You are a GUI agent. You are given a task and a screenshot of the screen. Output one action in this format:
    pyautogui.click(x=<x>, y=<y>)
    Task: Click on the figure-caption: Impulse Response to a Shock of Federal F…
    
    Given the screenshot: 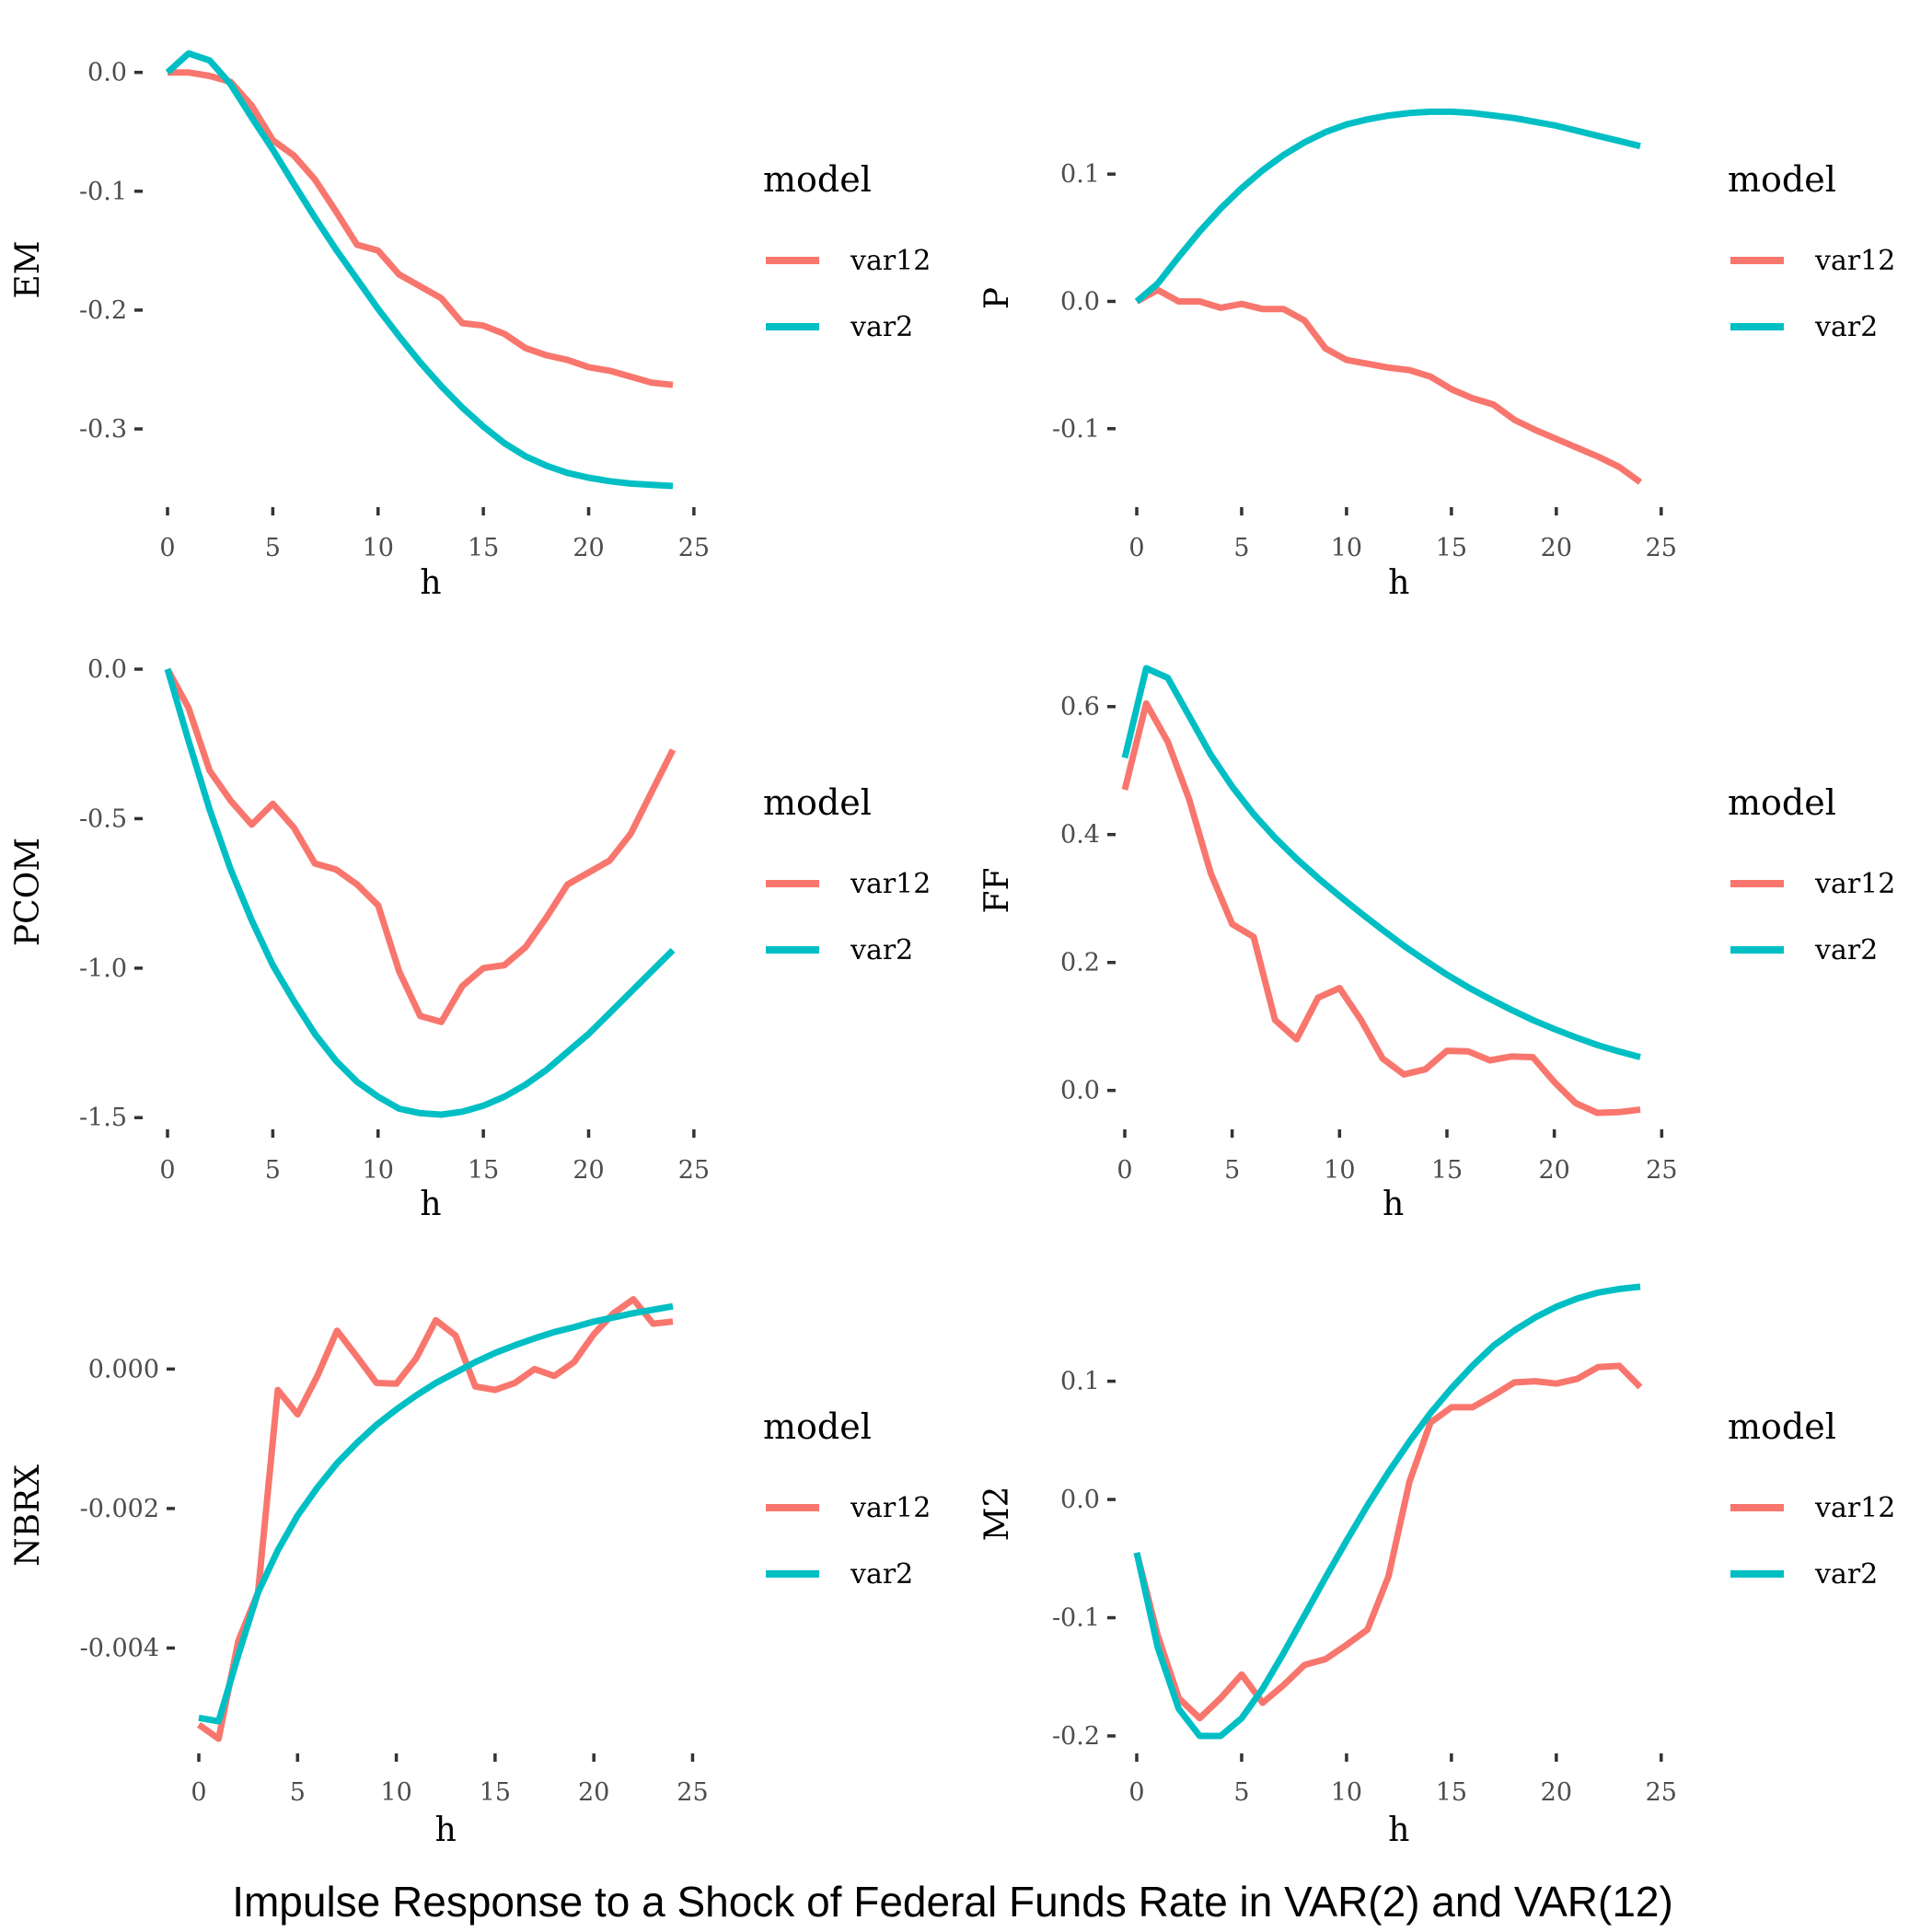 What is the action you would take?
    pyautogui.click(x=953, y=1902)
    